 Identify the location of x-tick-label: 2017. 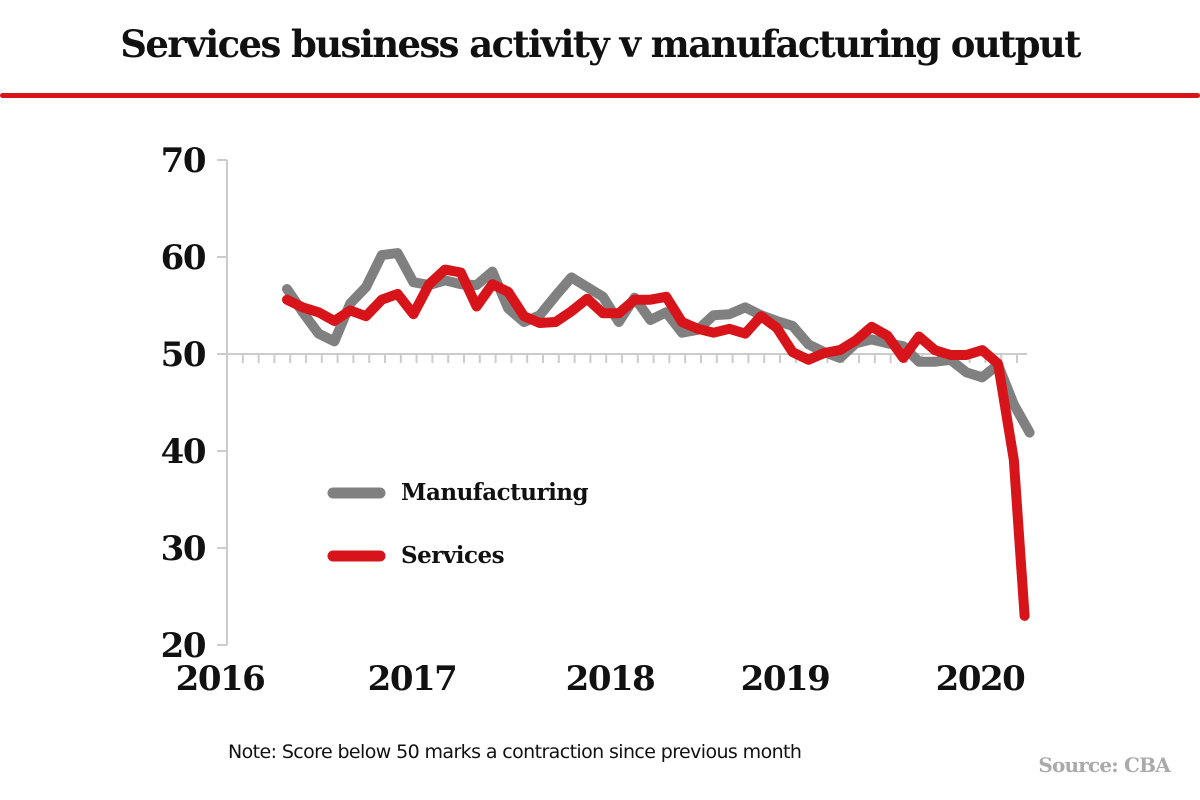
(412, 679).